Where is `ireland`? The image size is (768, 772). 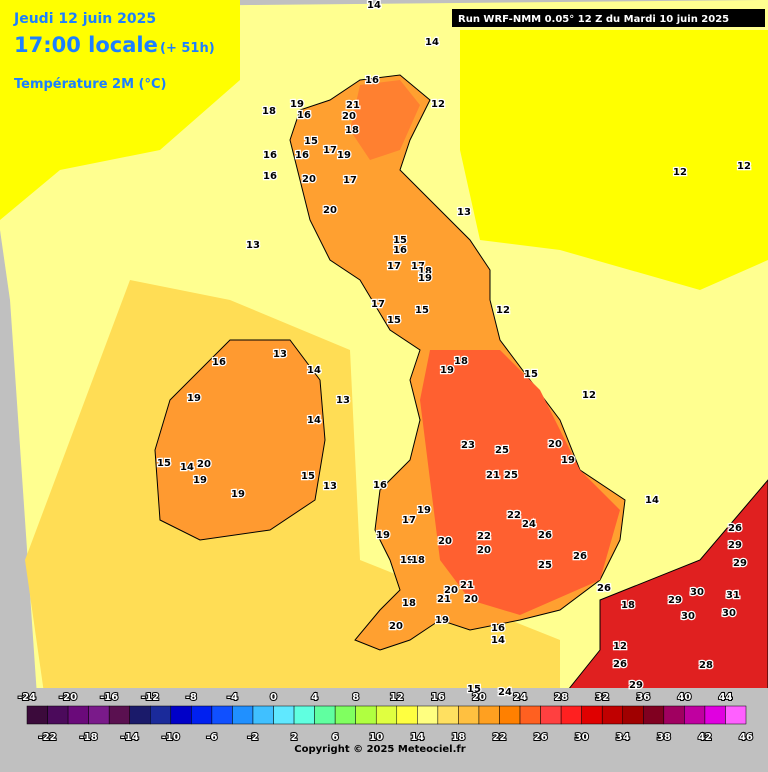 ireland is located at coordinates (240, 440).